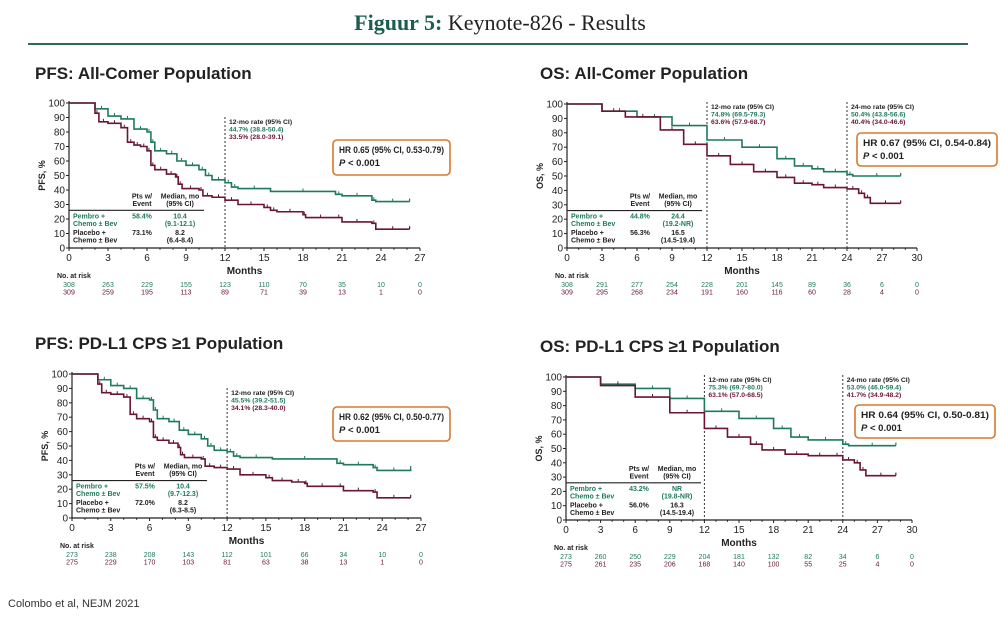  Describe the element at coordinates (557, 463) in the screenshot. I see `y-tick-label: 40` at that location.